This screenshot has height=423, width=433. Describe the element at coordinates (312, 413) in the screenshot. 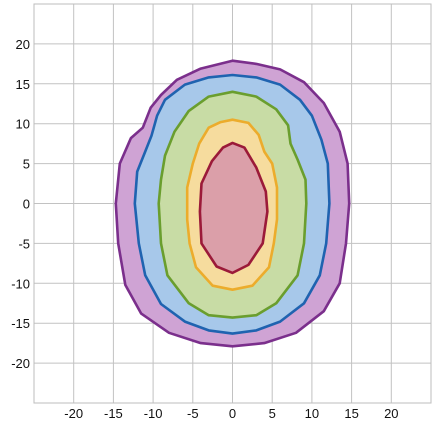

I see `x-tick-label: 10` at that location.